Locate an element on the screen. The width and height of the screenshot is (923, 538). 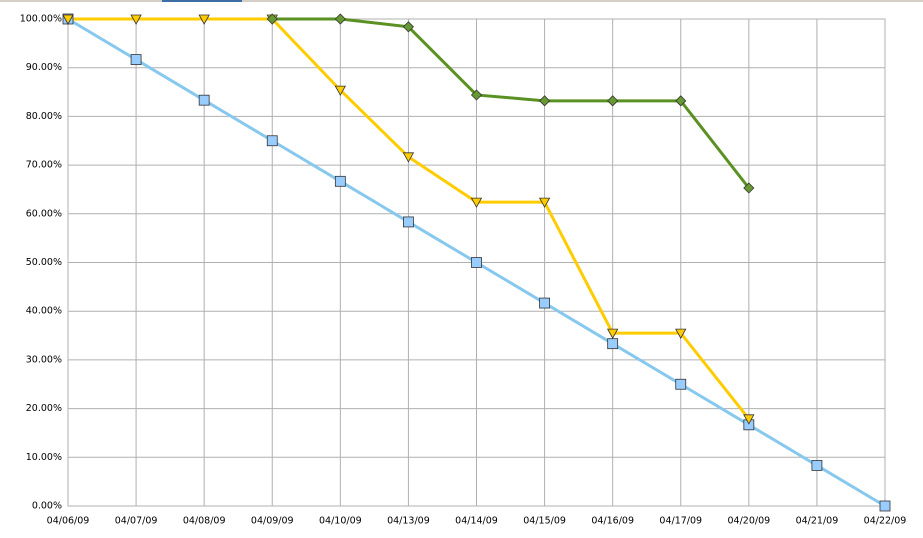
y-tick-label: 80.00% is located at coordinates (44, 116).